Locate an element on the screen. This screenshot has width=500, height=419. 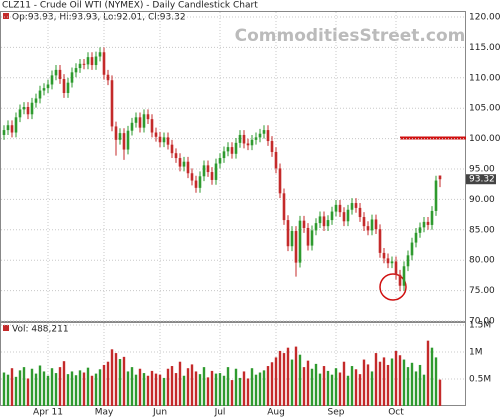
watermark: CommoditiesStreet.com is located at coordinates (350, 36).